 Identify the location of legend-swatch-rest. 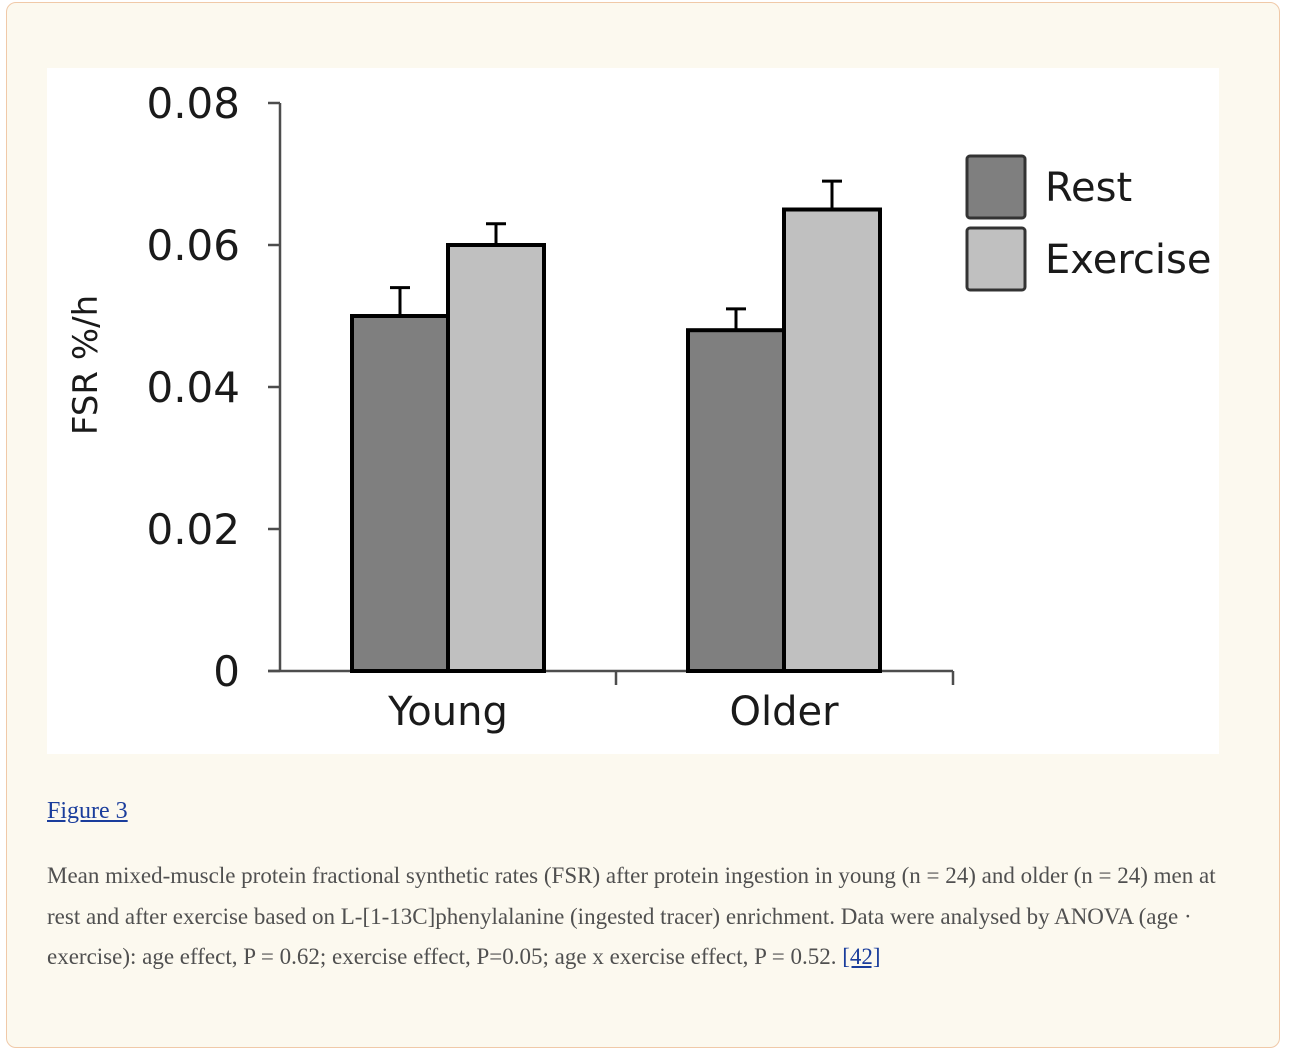
(996, 187).